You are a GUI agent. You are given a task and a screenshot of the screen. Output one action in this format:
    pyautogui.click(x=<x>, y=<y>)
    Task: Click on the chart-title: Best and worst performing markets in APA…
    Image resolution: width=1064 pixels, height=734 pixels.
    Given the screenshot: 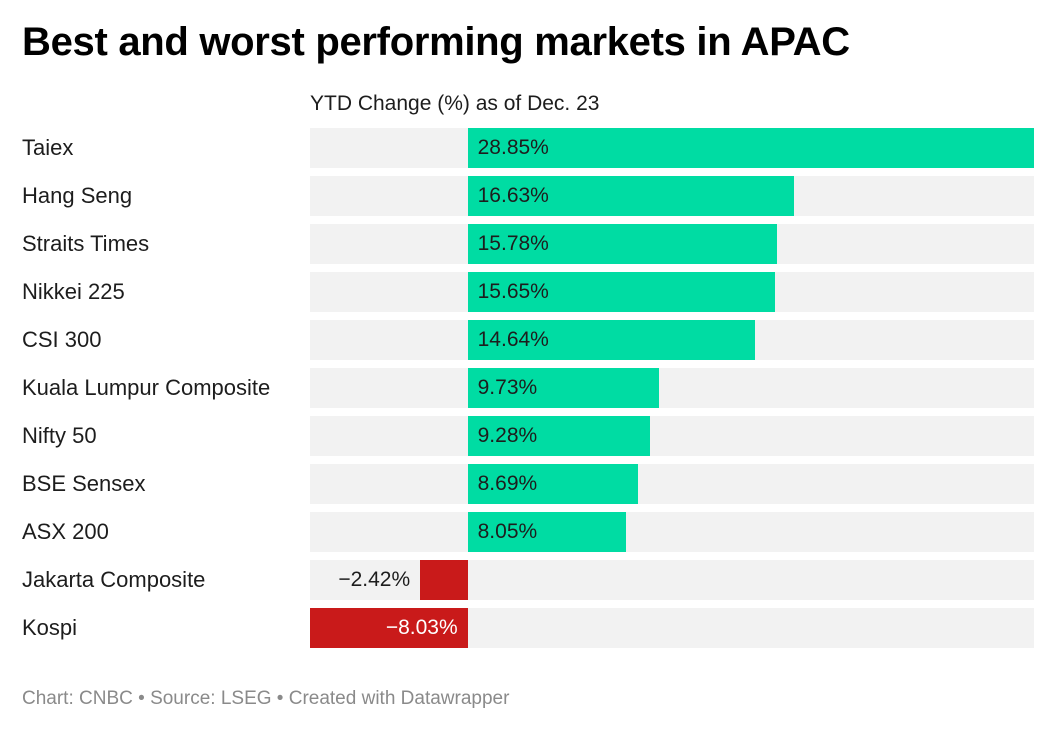 What is the action you would take?
    pyautogui.click(x=436, y=42)
    